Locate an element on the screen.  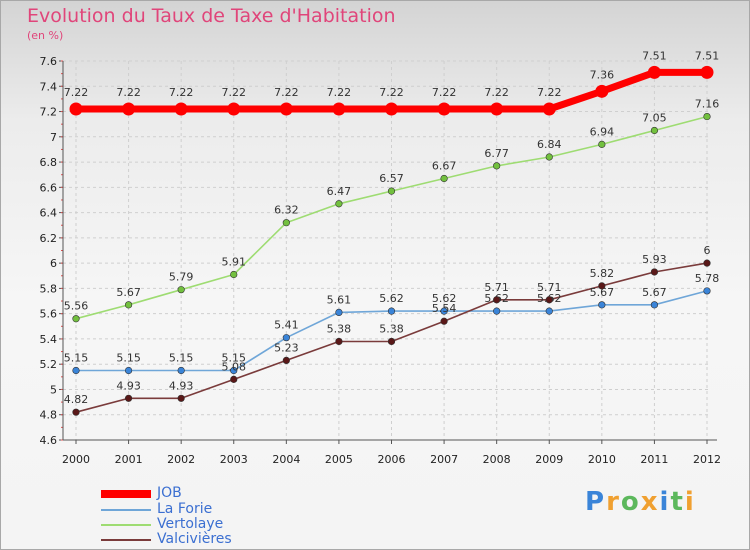
data-label: 7.51 is located at coordinates (654, 55).